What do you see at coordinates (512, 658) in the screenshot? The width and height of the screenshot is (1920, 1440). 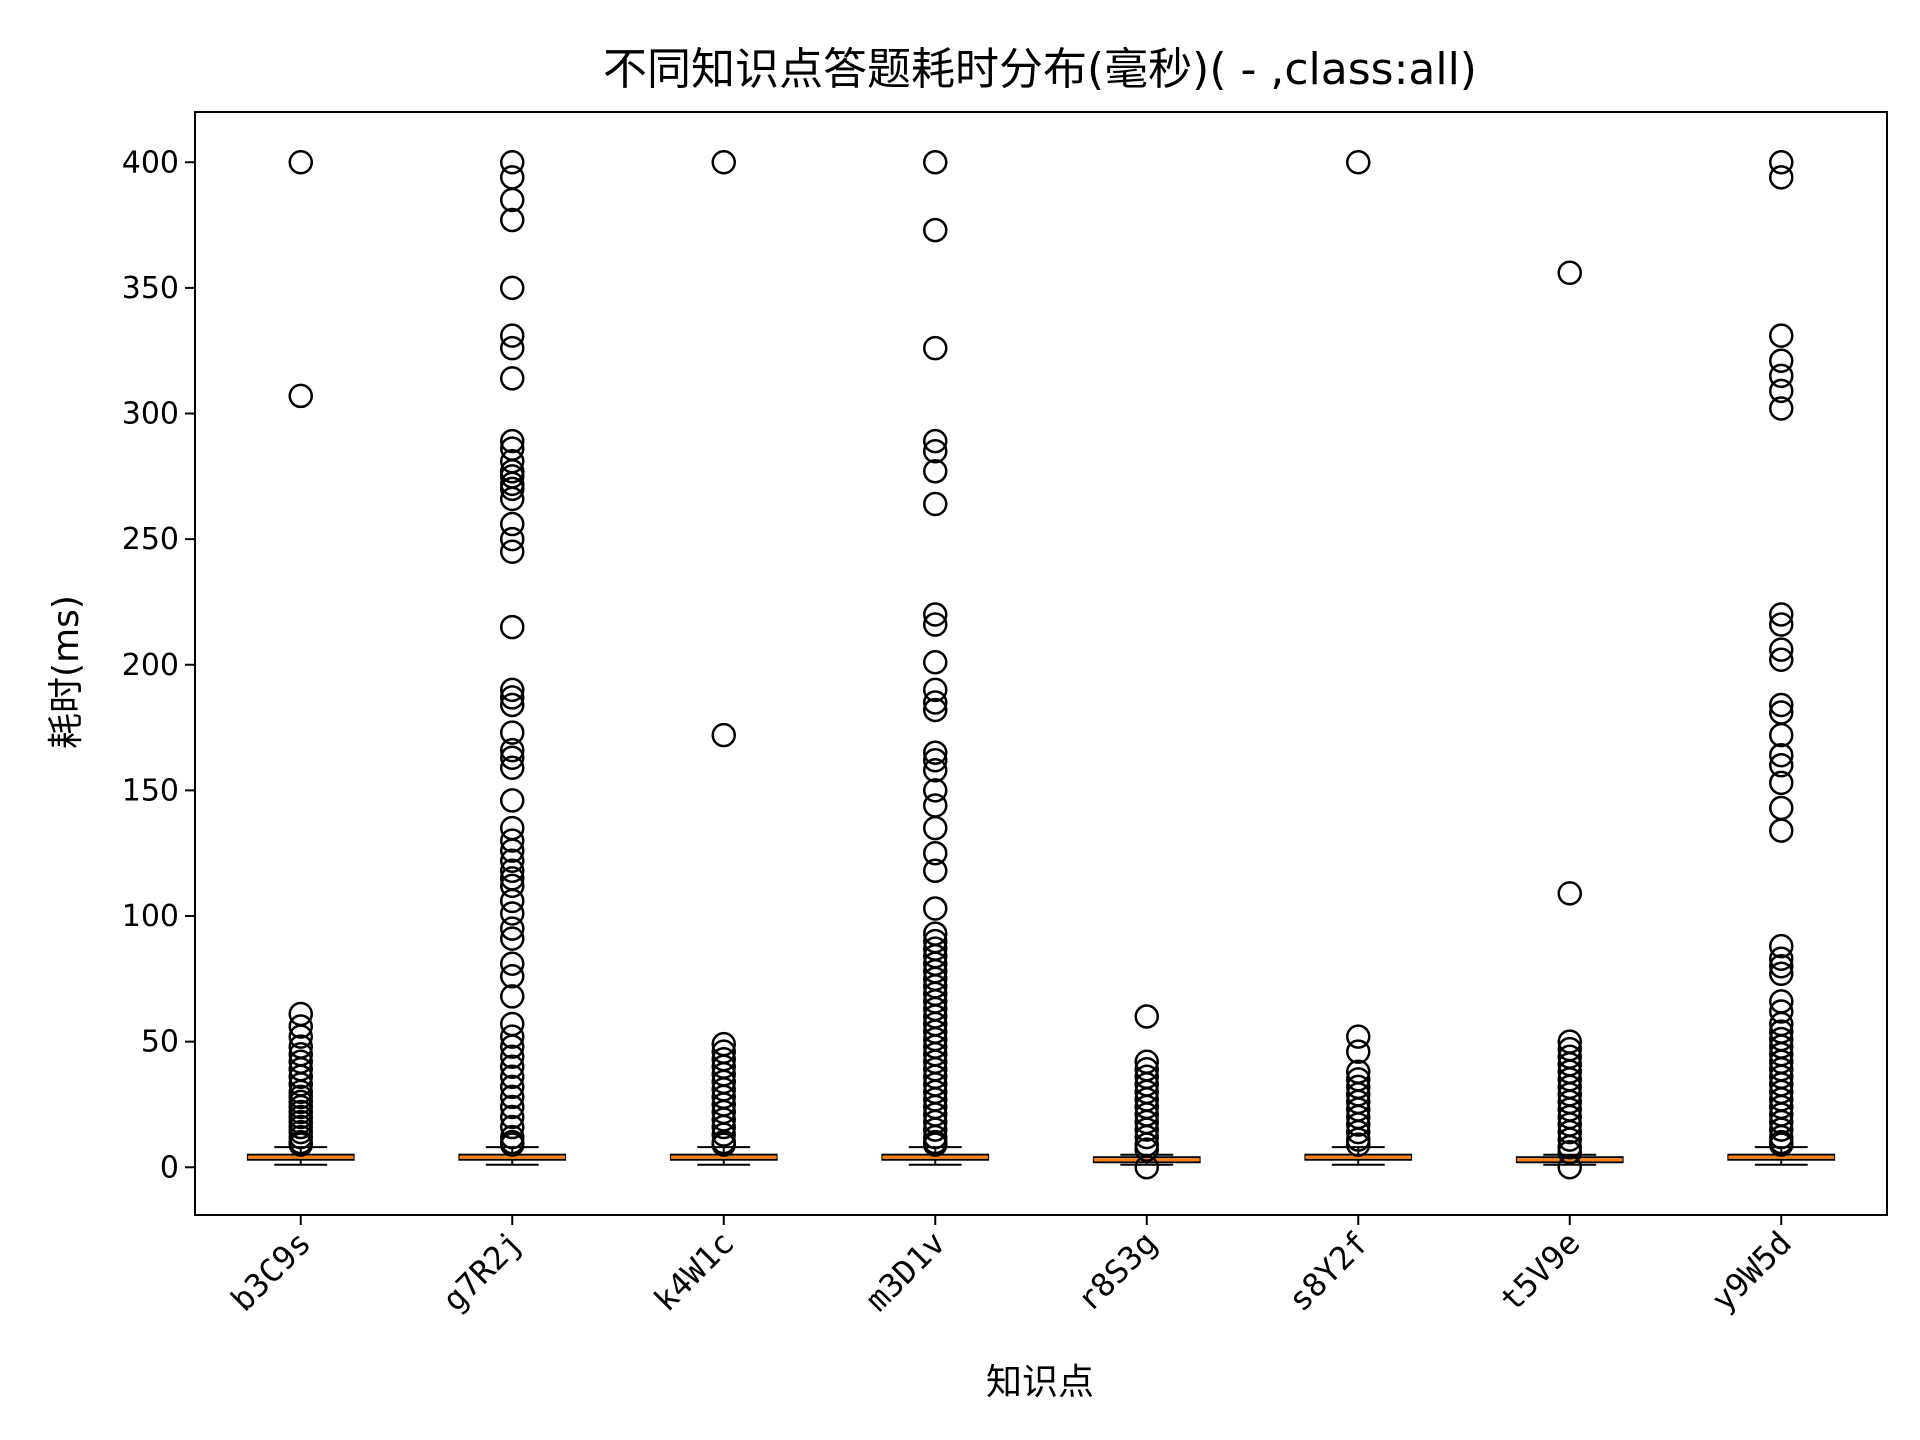 I see `box-group-g7R2j` at bounding box center [512, 658].